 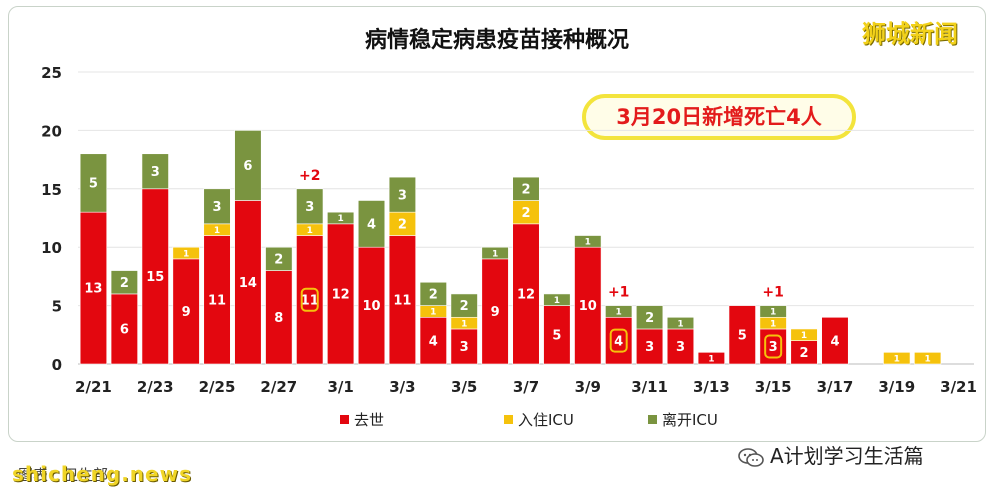 I want to click on x-tick-label: 2/25, so click(x=217, y=387).